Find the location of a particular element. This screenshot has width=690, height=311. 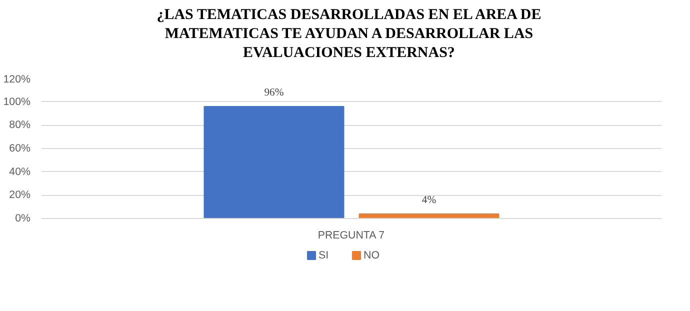

legend-label: NO is located at coordinates (372, 256).